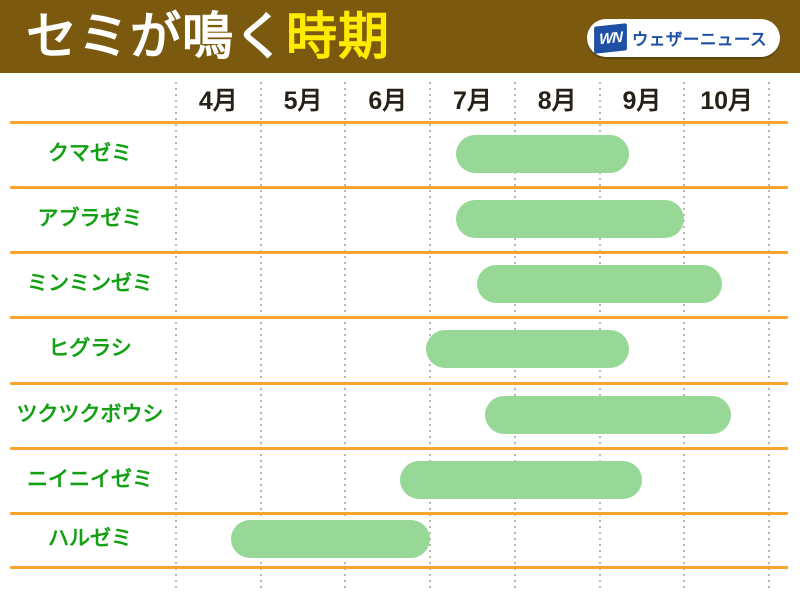  Describe the element at coordinates (156, 36) in the screenshot. I see `title-main: セミが鳴く` at that location.